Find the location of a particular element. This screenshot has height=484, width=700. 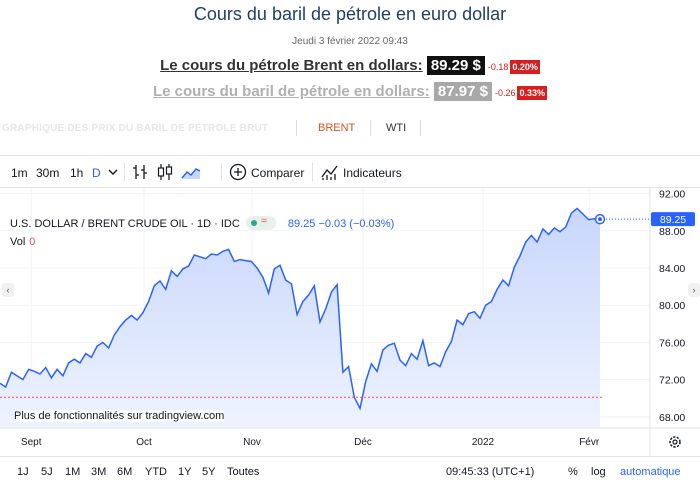

market-status-pill: ≈ is located at coordinates (260, 222).